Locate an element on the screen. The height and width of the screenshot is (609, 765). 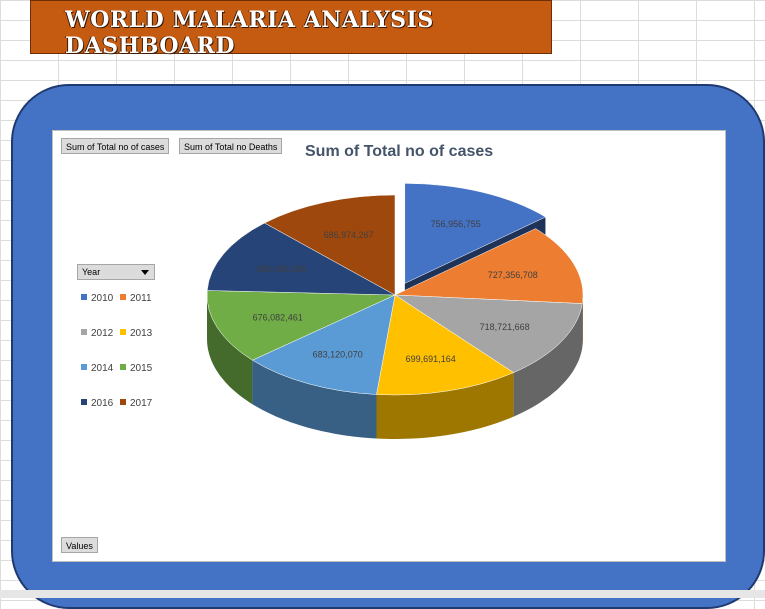
pie-slice-side-2014 is located at coordinates (314, 399).